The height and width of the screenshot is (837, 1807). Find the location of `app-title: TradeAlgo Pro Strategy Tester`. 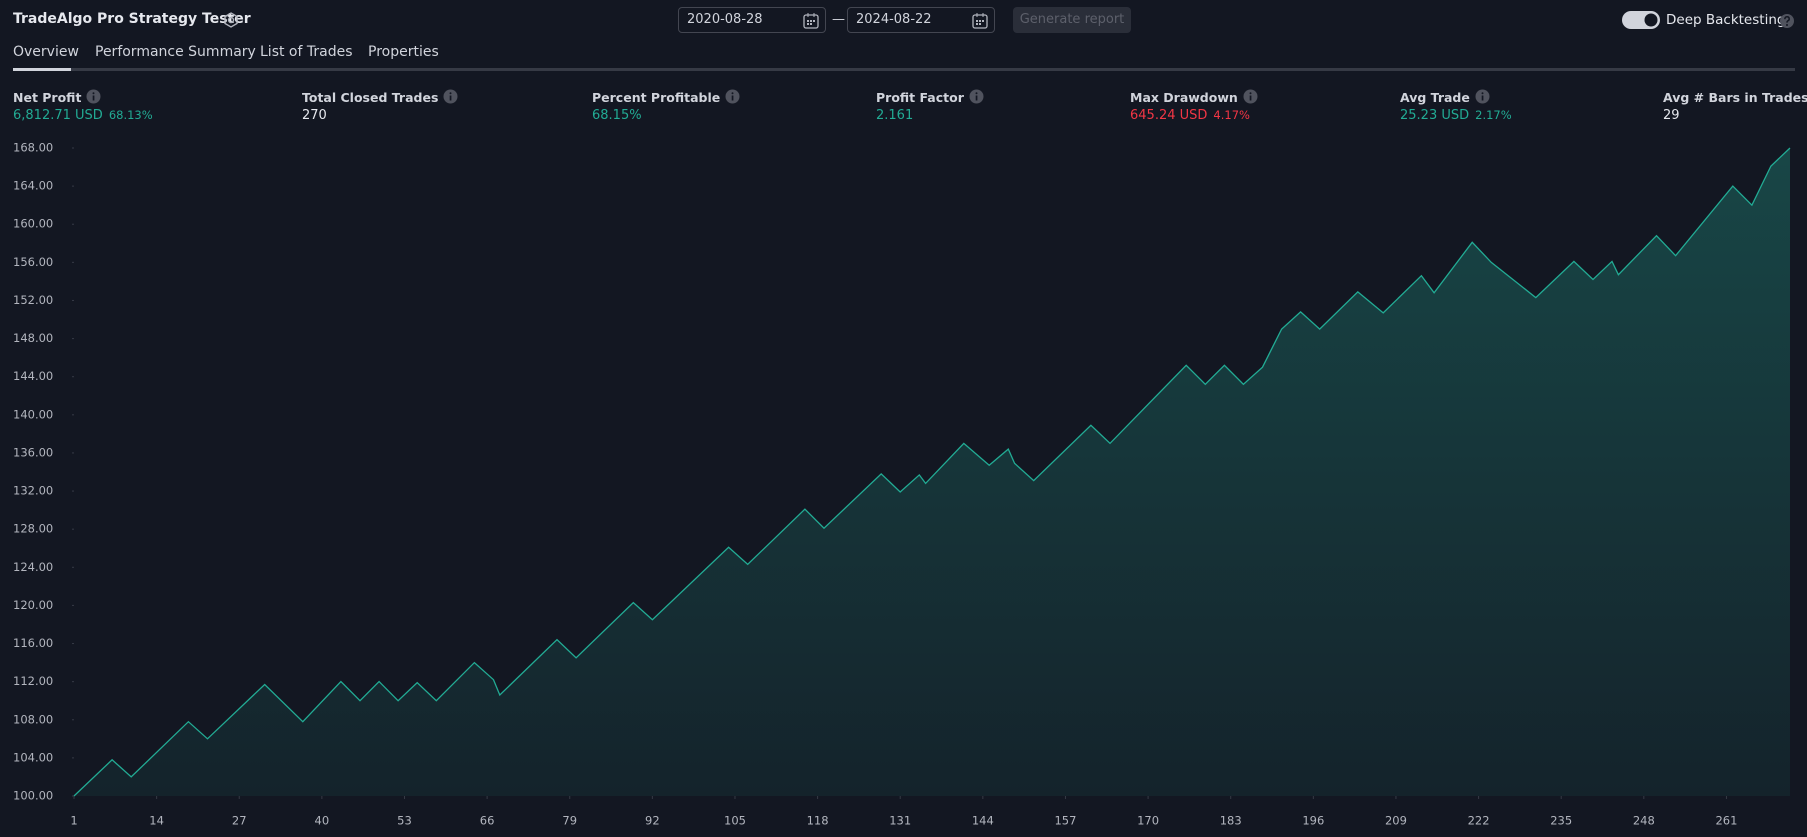

app-title: TradeAlgo Pro Strategy Tester is located at coordinates (132, 19).